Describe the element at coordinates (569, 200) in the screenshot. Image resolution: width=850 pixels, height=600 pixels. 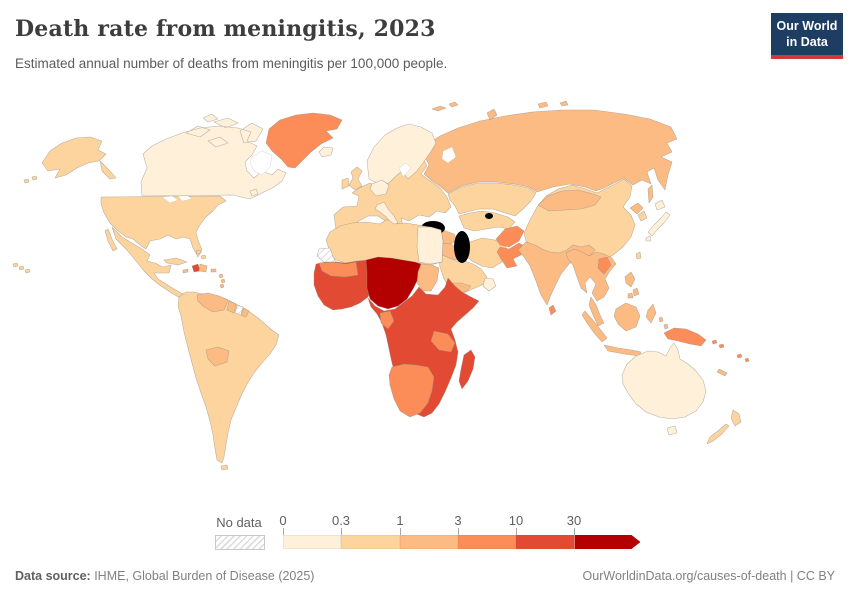
I see `country-mongolia` at that location.